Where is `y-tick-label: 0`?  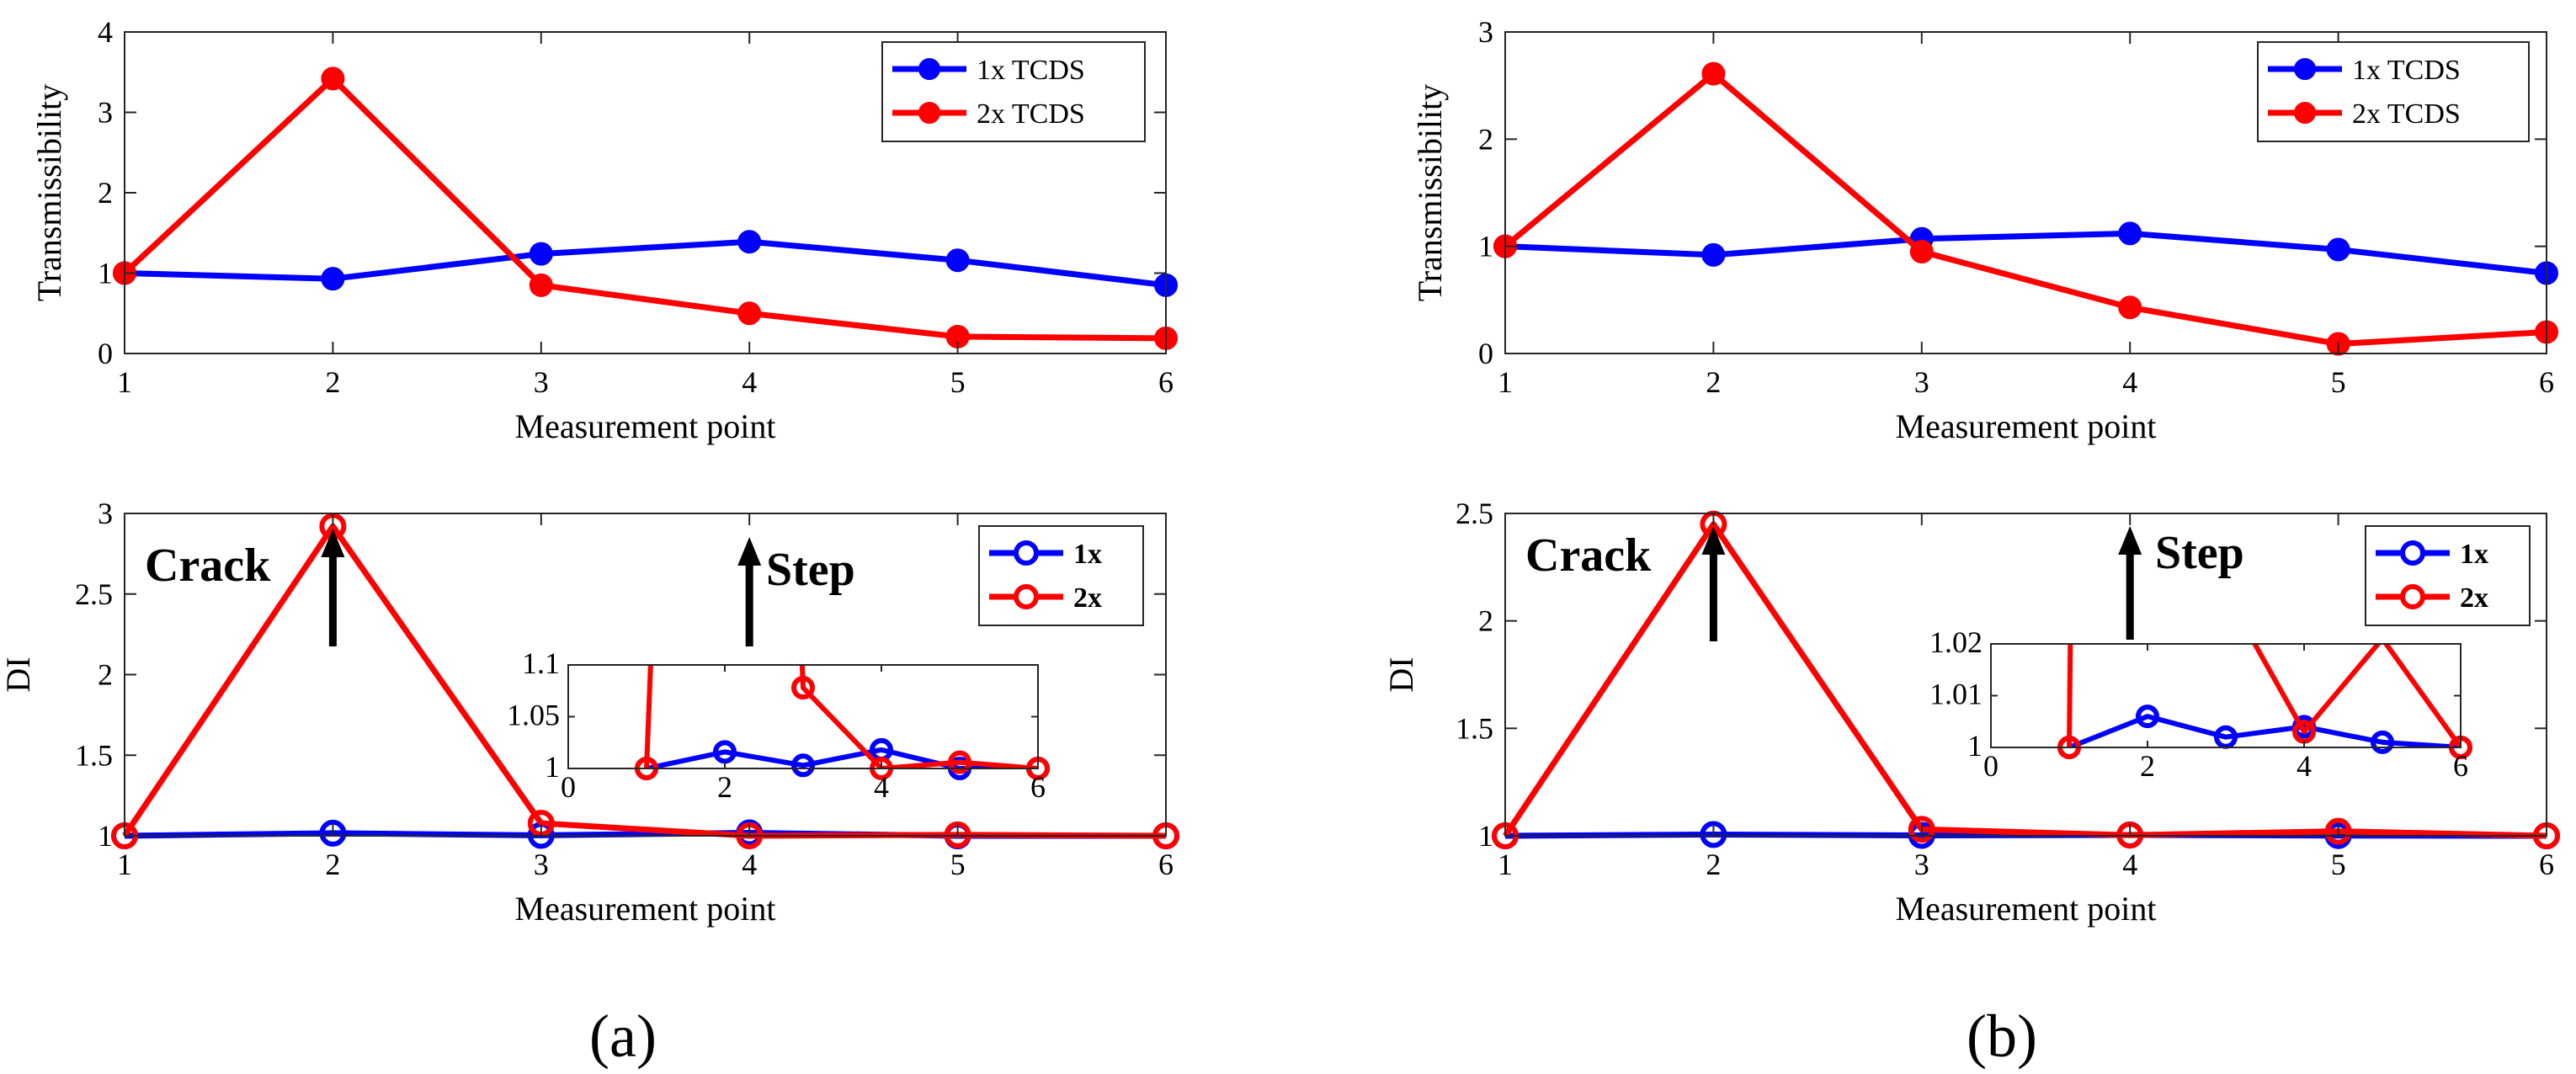 y-tick-label: 0 is located at coordinates (105, 353).